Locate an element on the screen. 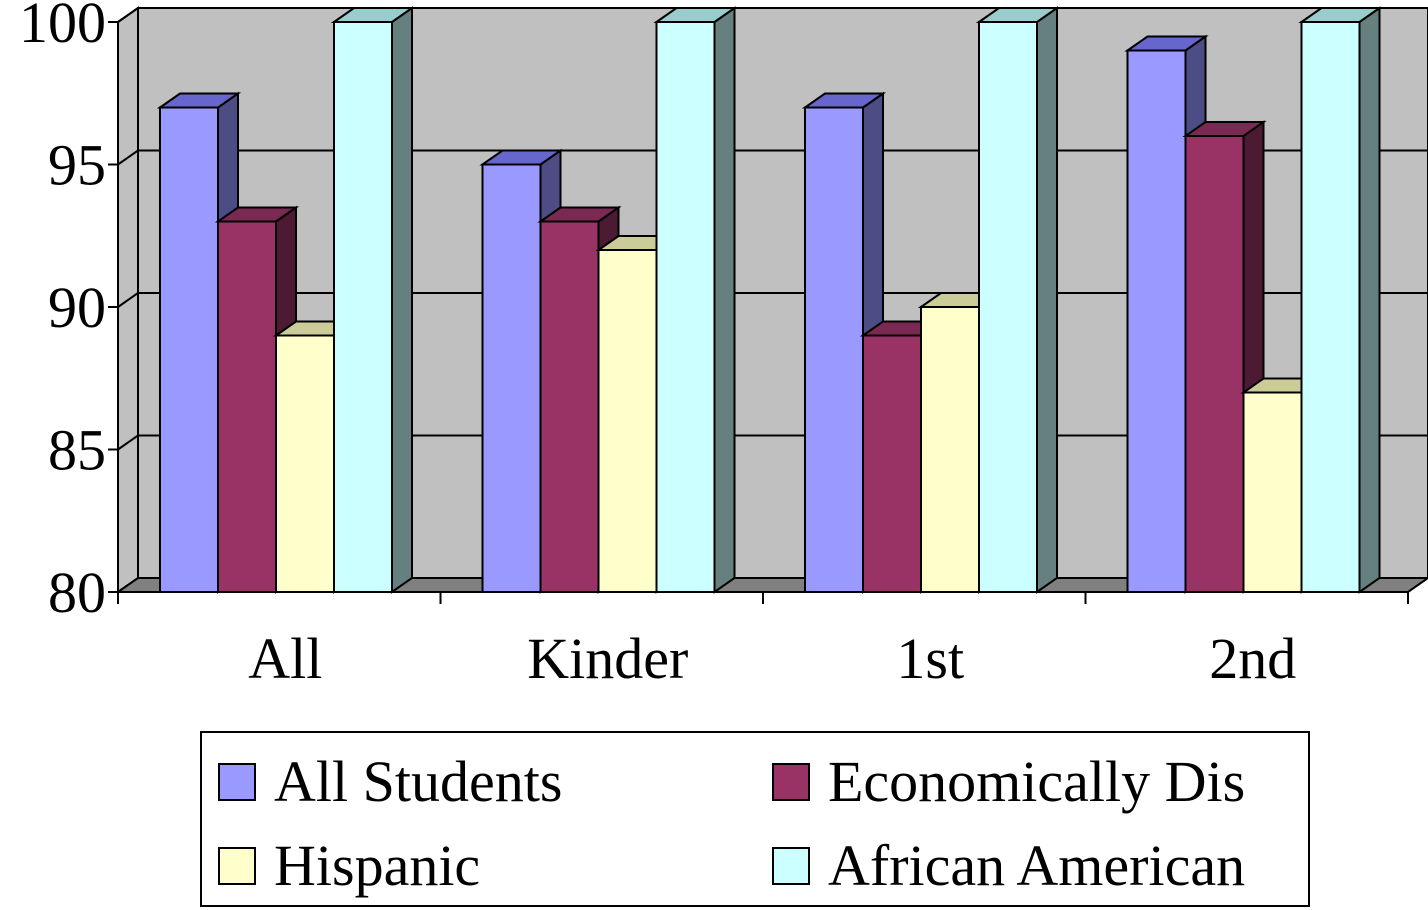  x-tick-labels: All Kinder 1st 2nd is located at coordinates (772, 658).